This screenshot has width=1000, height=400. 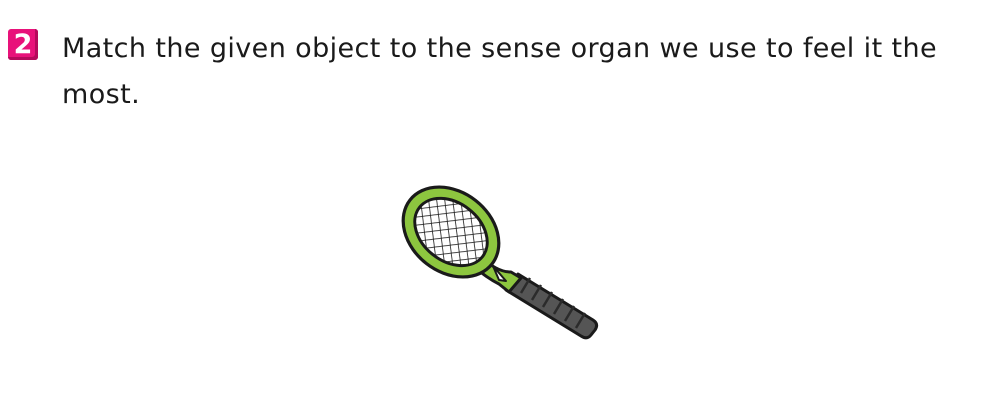 I want to click on object-illustration, so click(x=500, y=260).